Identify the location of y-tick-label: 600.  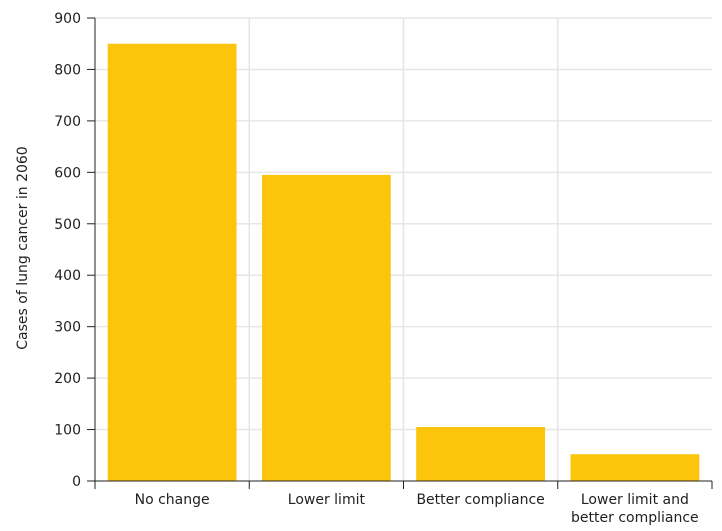
(67, 173).